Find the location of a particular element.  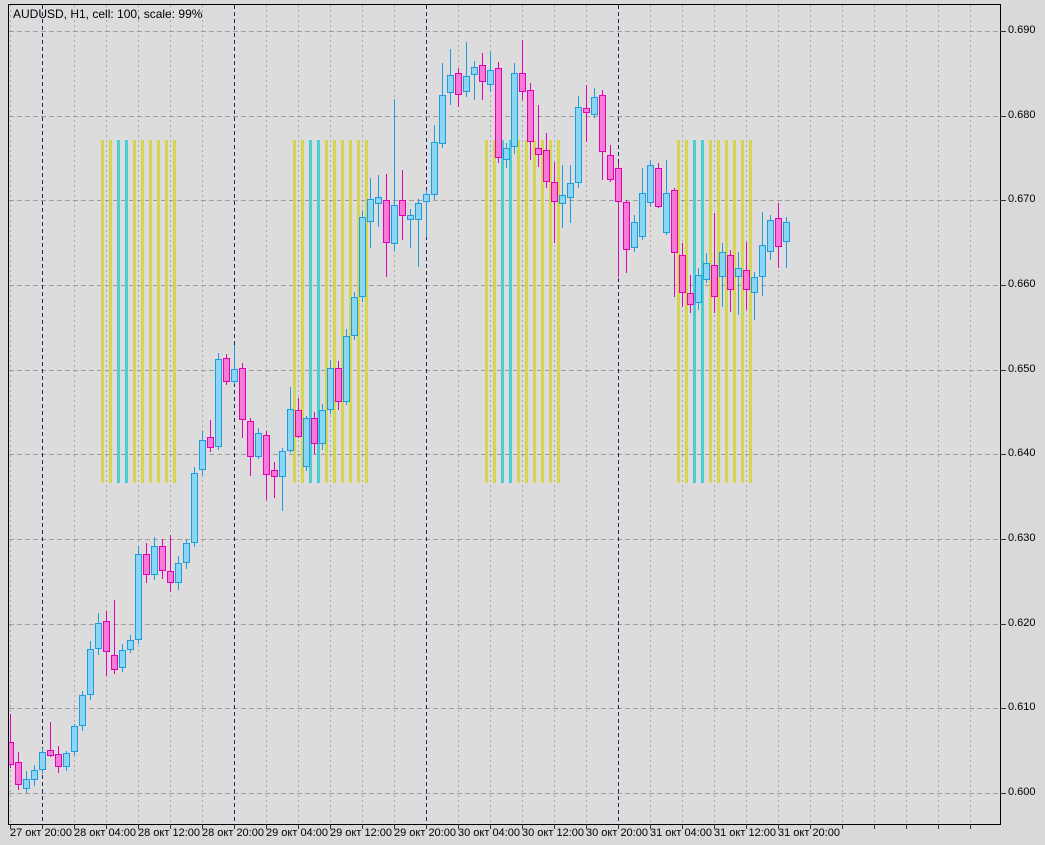

time-axis-label: 30 окт 04:00 is located at coordinates (489, 833).